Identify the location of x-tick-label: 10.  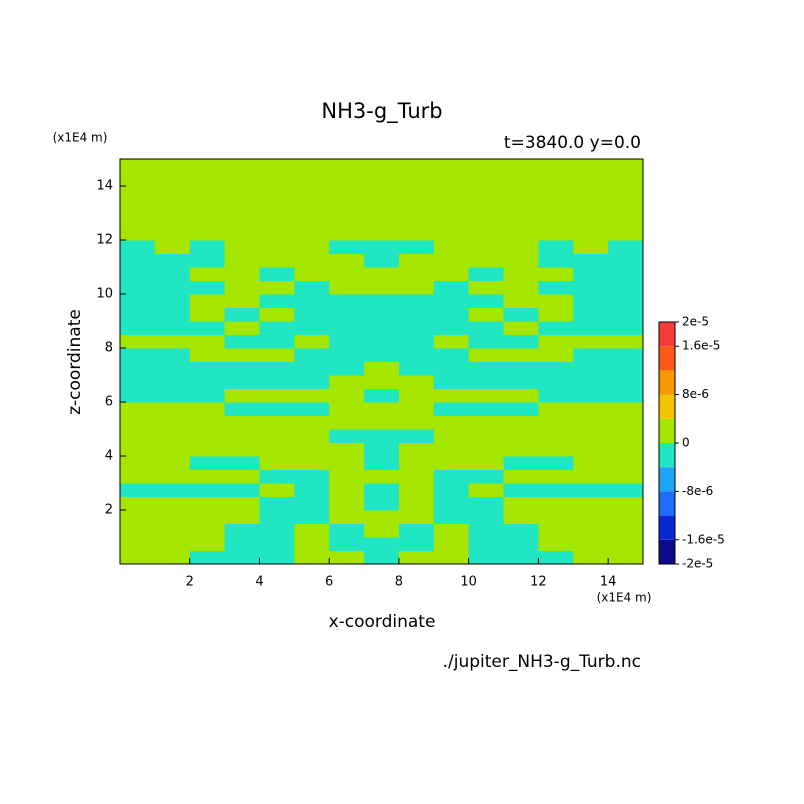
(468, 582).